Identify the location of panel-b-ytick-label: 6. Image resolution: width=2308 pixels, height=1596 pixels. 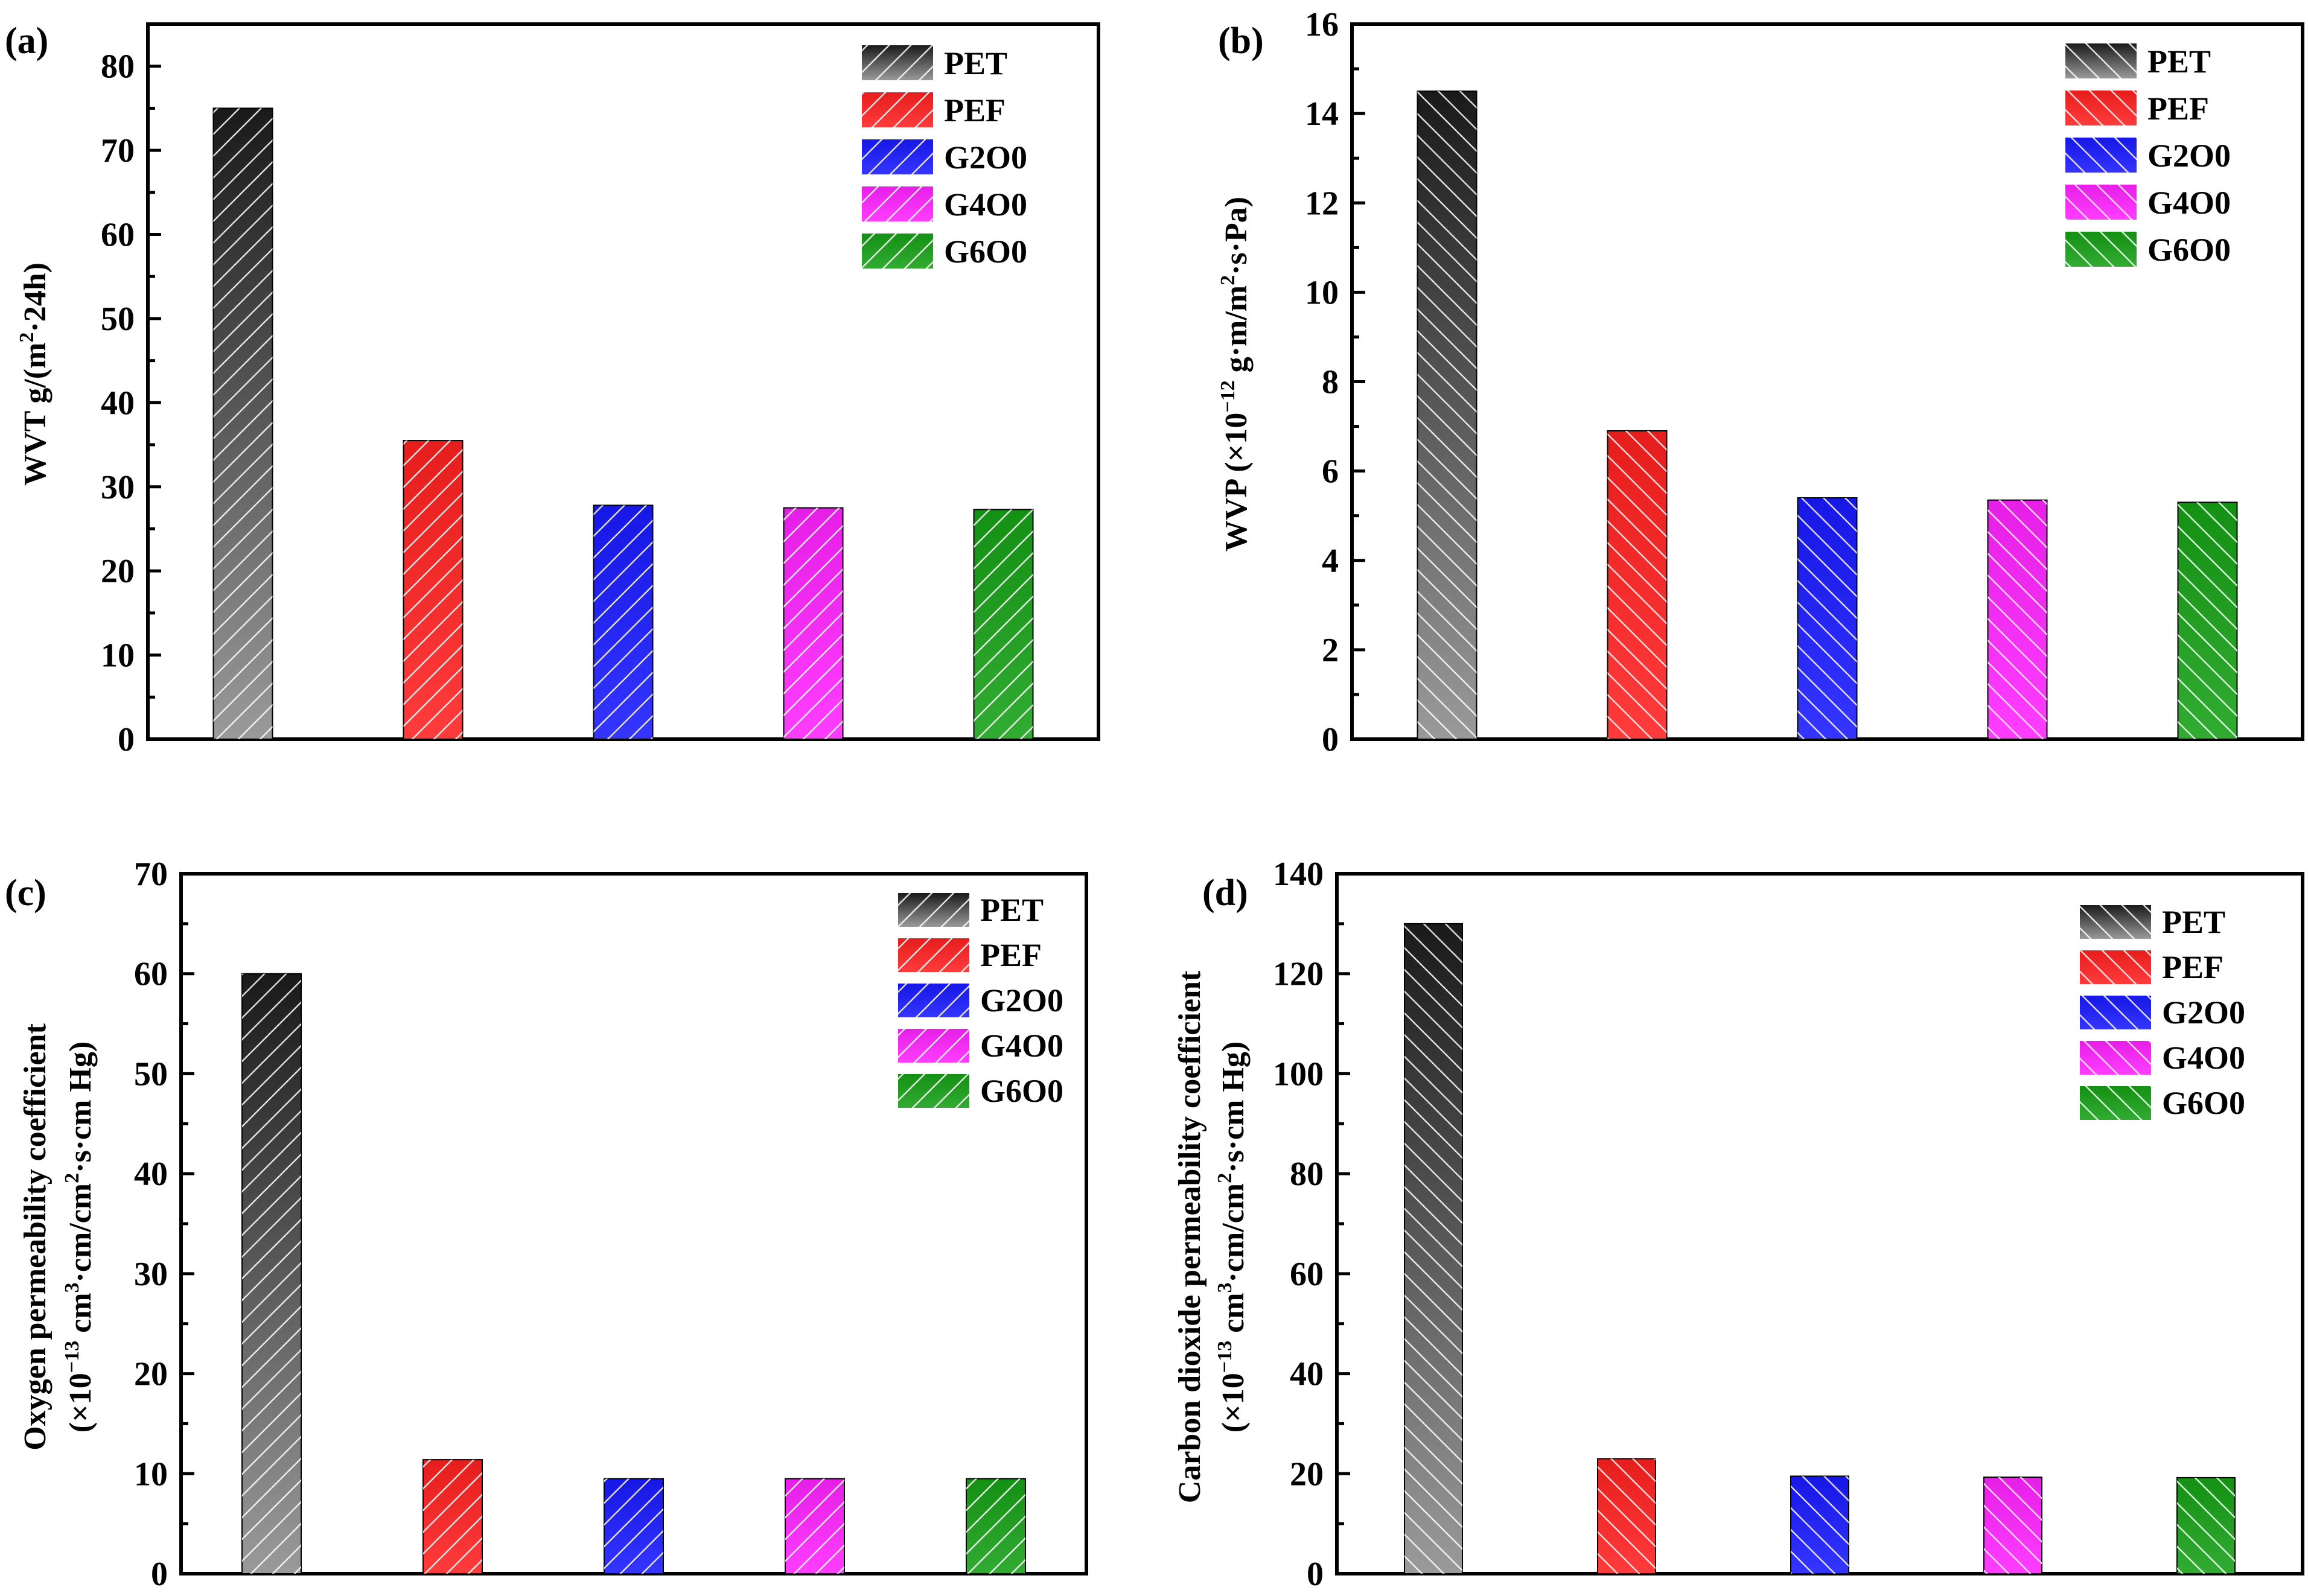
(1330, 472).